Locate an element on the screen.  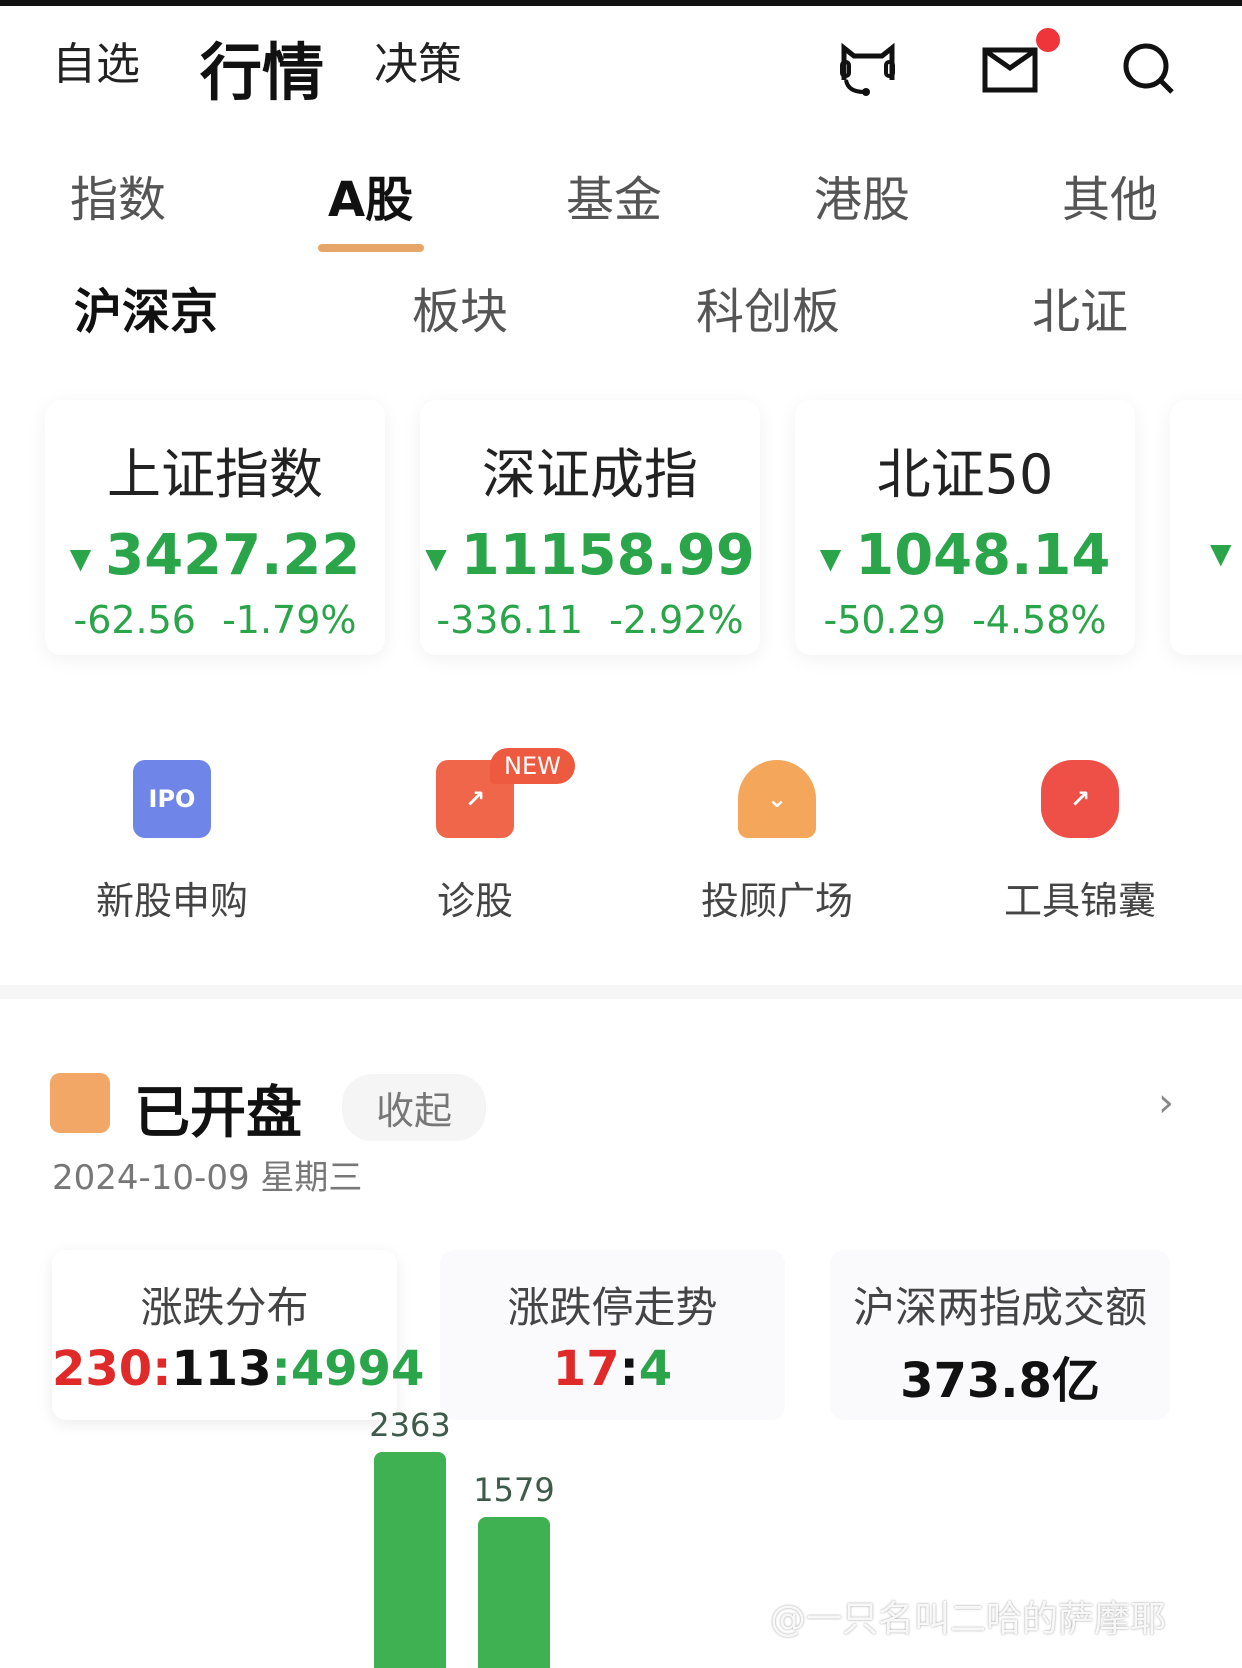
index-name: 深证成指 is located at coordinates (590, 474).